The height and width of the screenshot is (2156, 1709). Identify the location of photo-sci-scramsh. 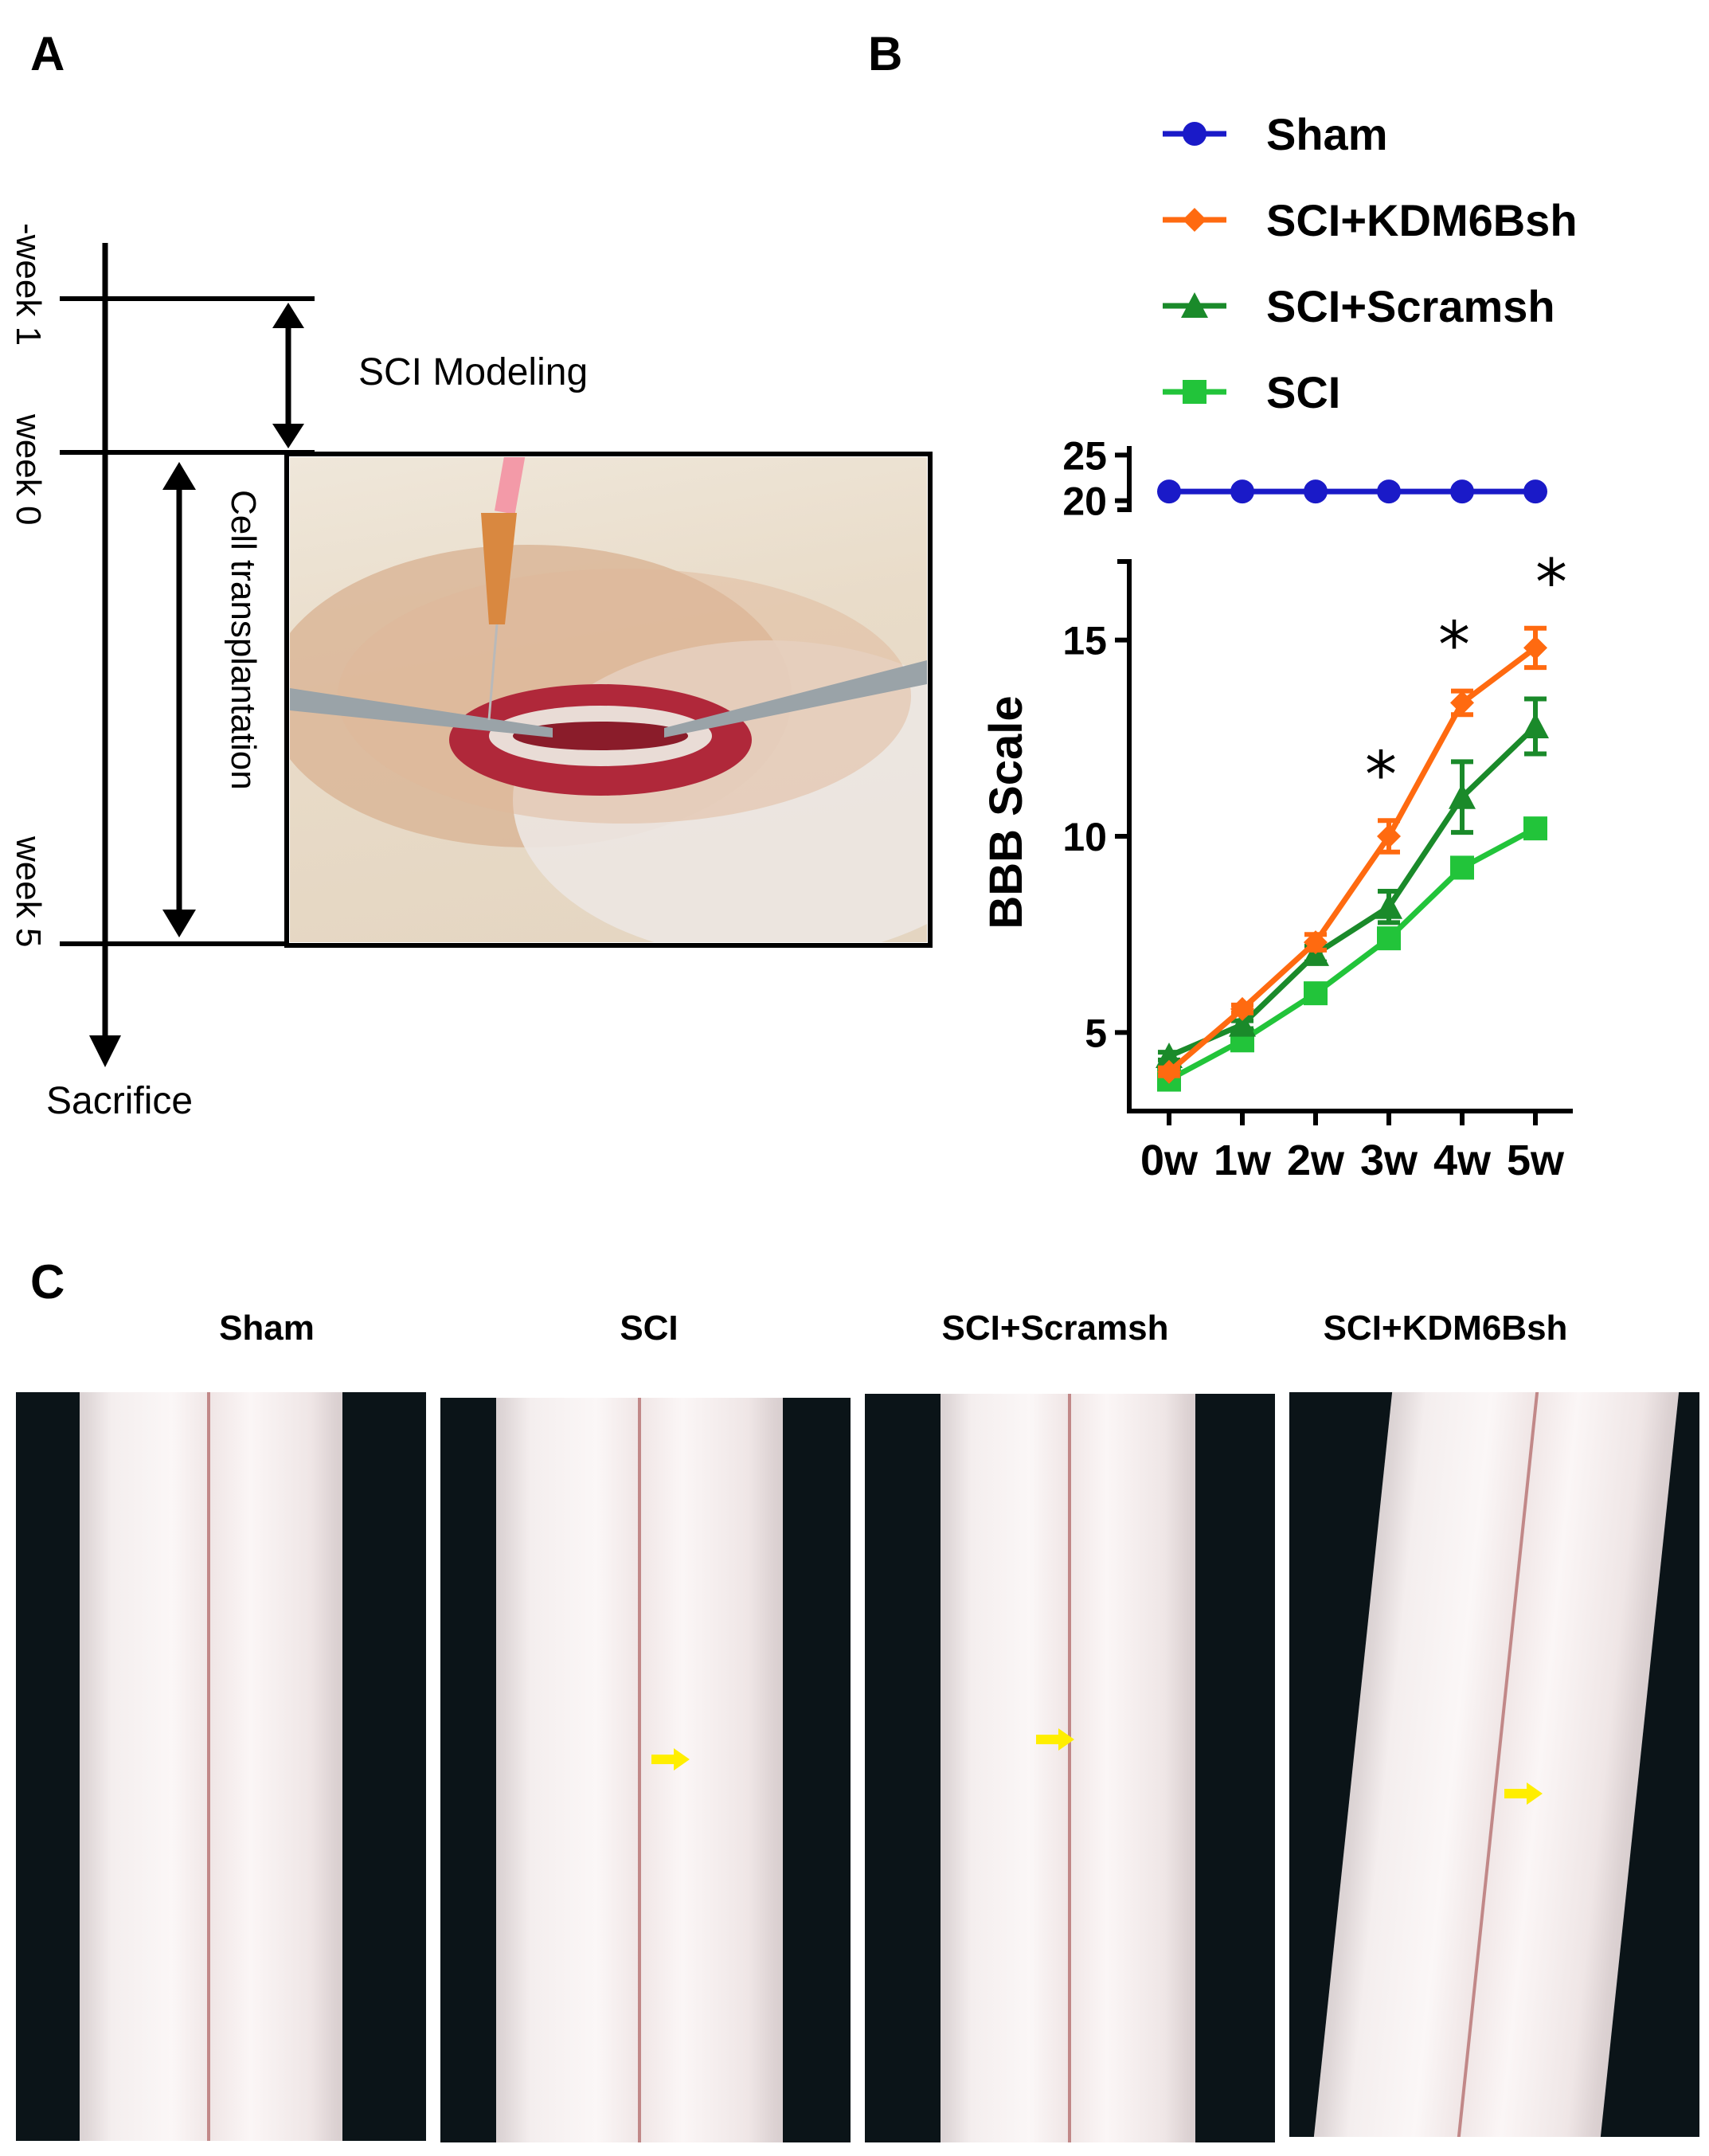
(1070, 1768).